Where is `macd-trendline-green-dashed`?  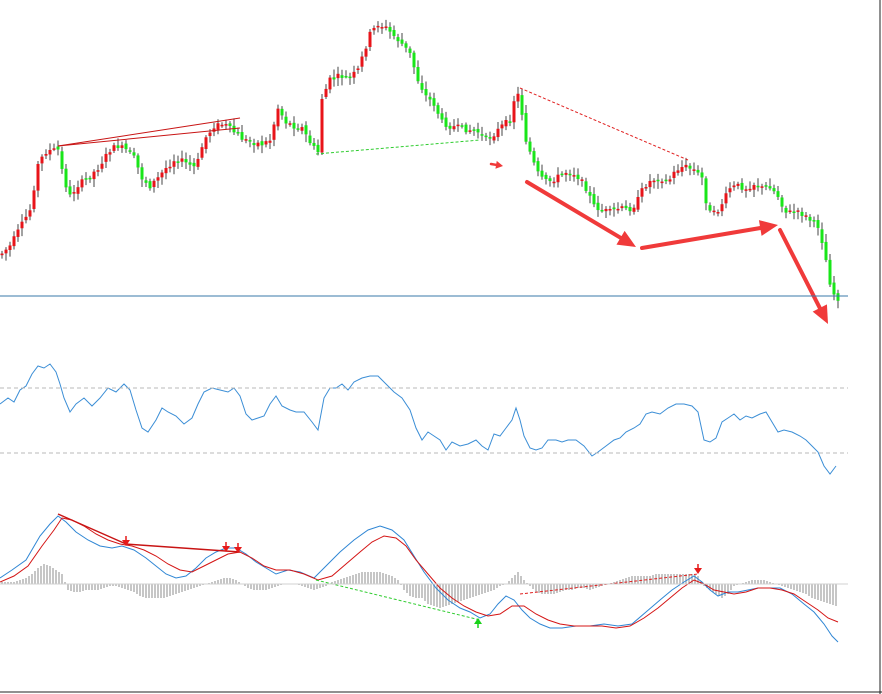 macd-trendline-green-dashed is located at coordinates (398, 600).